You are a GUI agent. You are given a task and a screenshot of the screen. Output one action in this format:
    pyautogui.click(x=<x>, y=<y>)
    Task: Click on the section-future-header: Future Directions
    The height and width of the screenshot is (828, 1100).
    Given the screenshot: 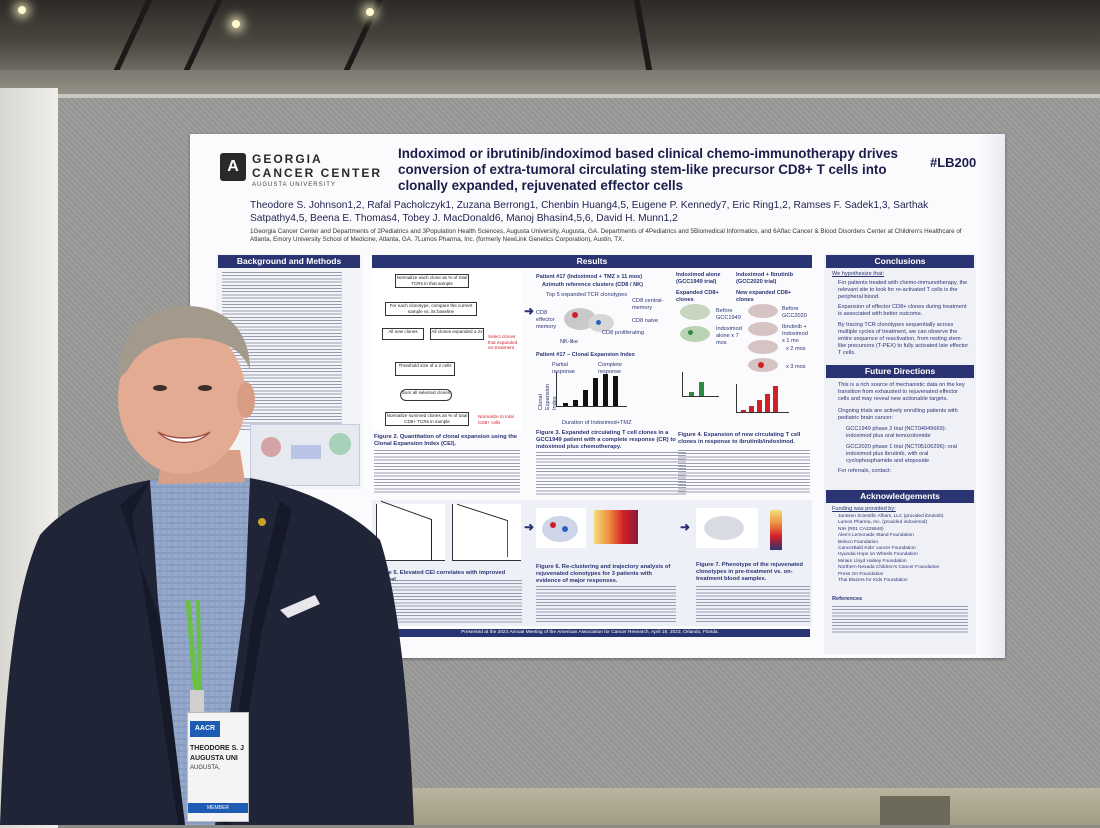 What is the action you would take?
    pyautogui.click(x=900, y=371)
    